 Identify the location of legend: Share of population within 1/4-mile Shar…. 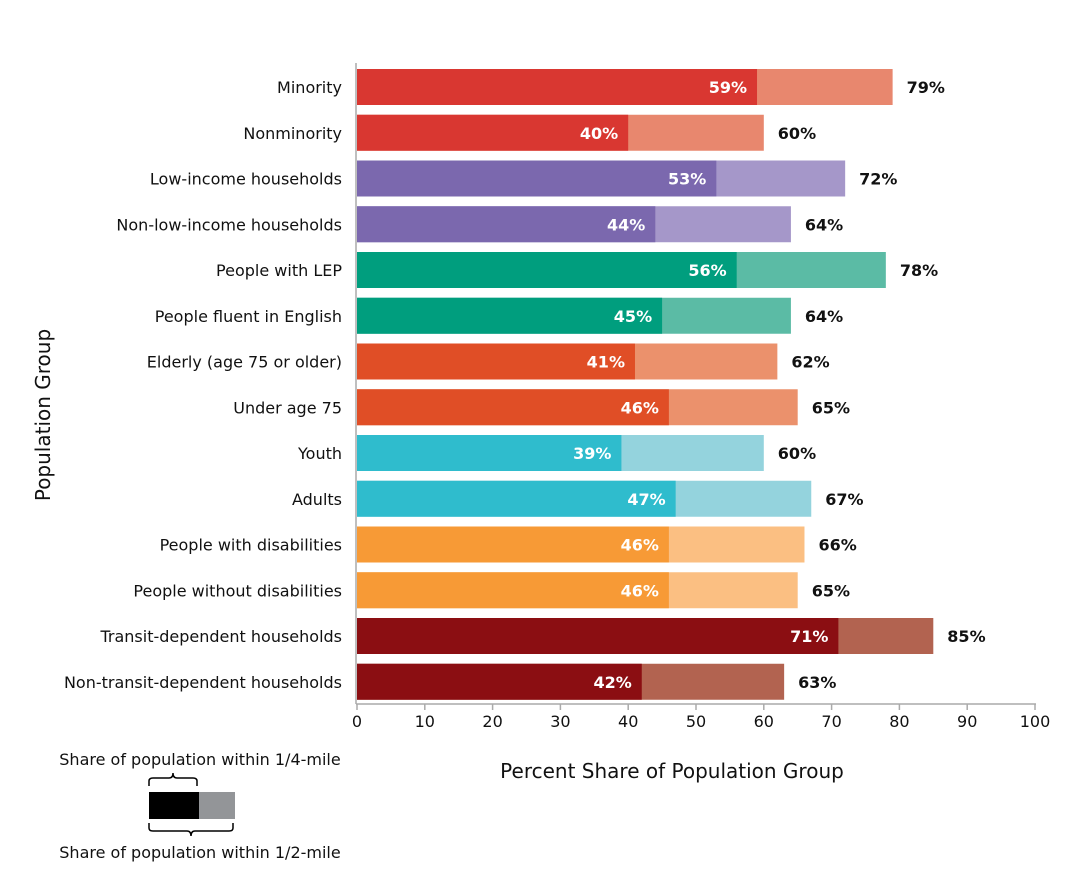
(199, 806).